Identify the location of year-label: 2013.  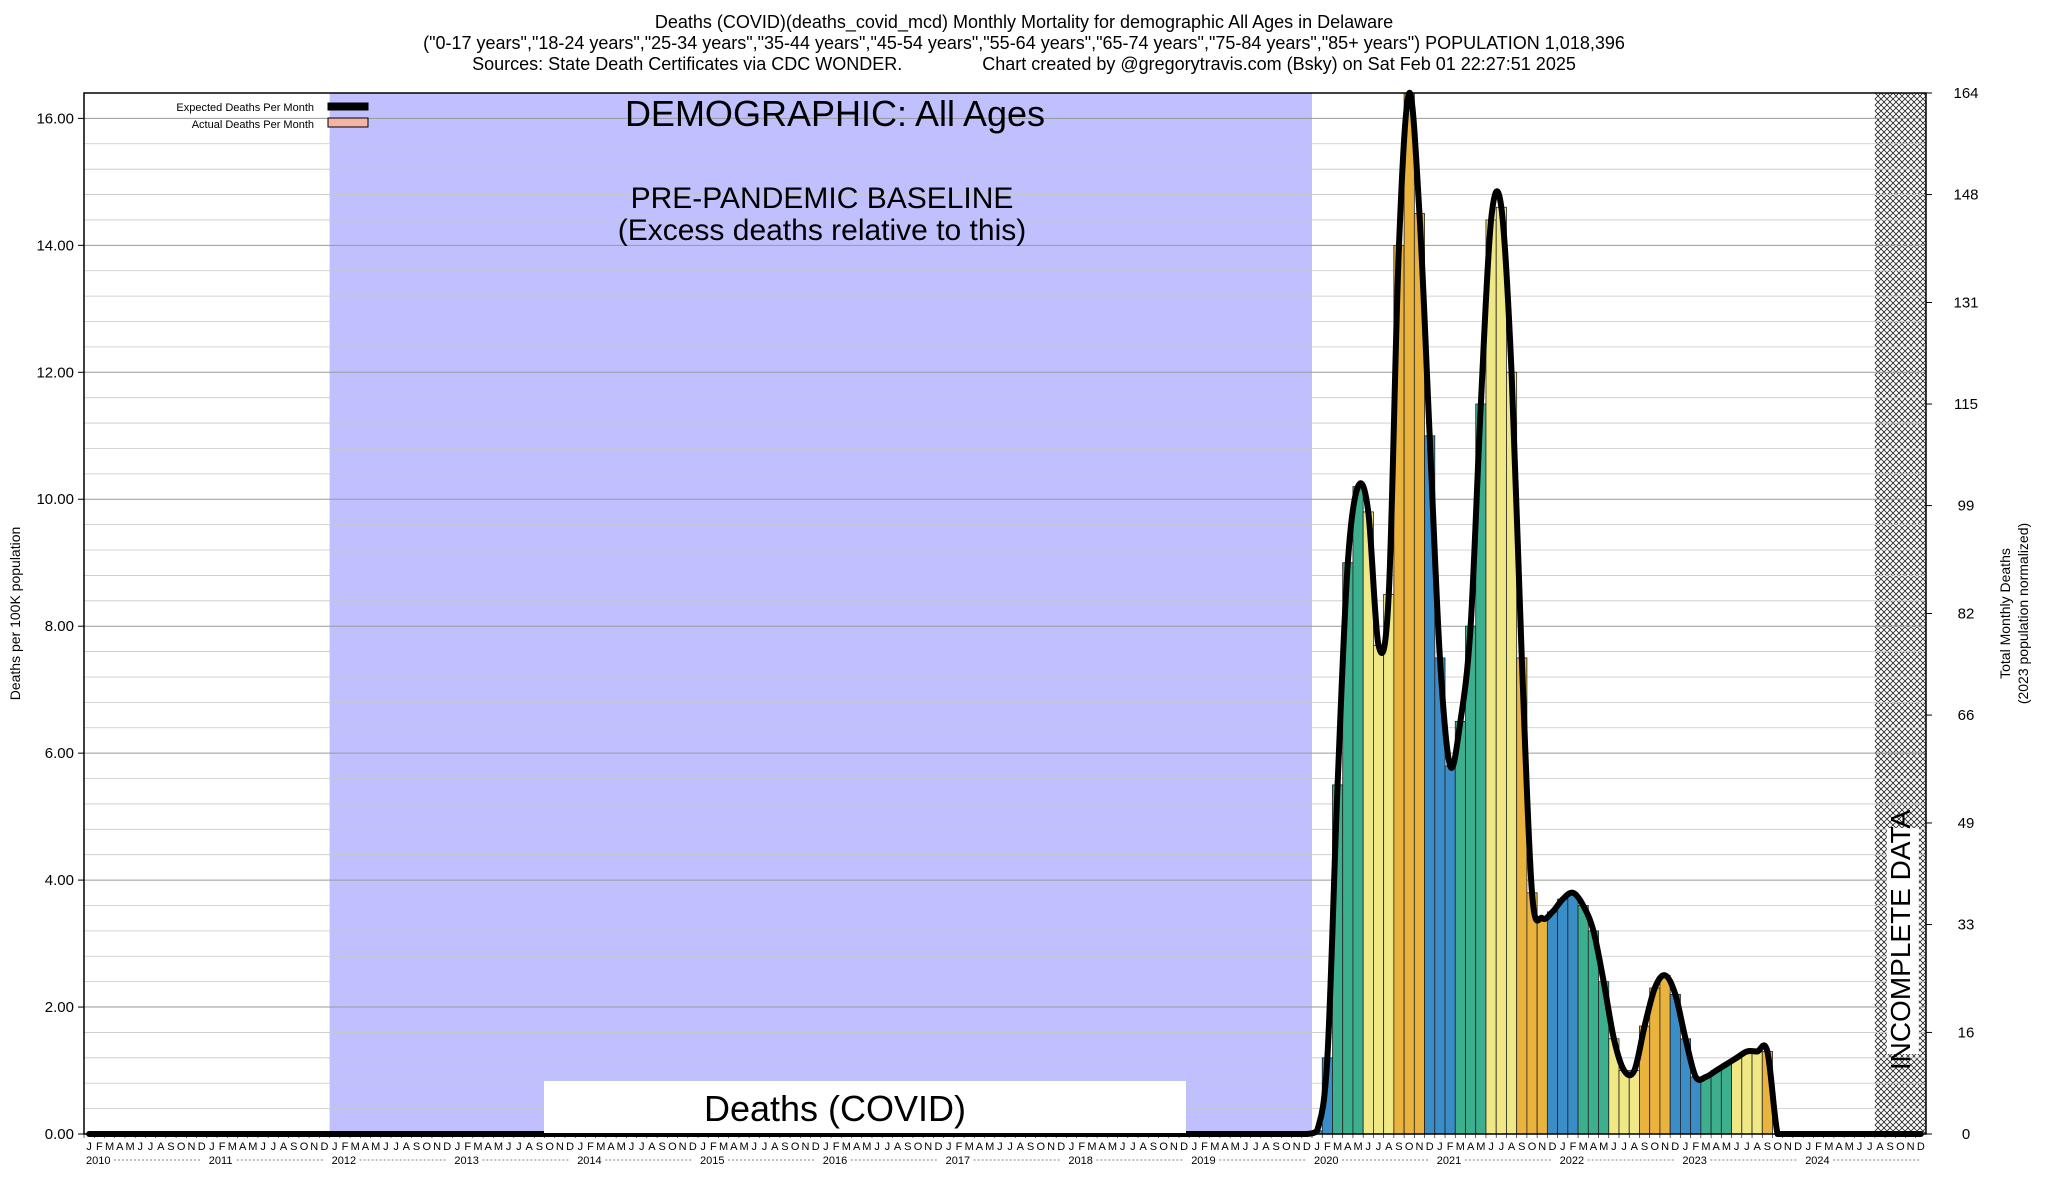
(466, 1161).